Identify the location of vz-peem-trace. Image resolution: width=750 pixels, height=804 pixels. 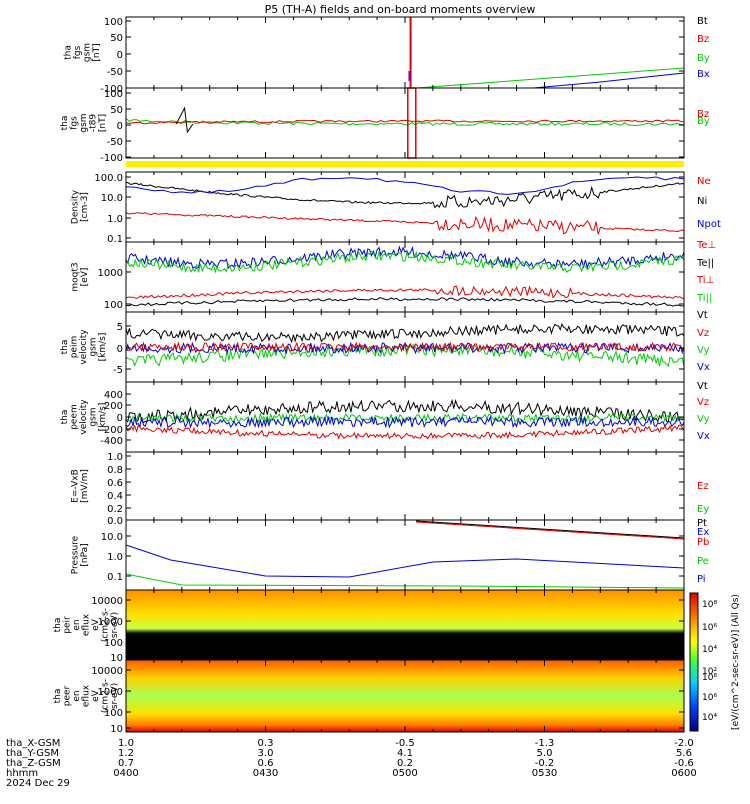
(405, 432).